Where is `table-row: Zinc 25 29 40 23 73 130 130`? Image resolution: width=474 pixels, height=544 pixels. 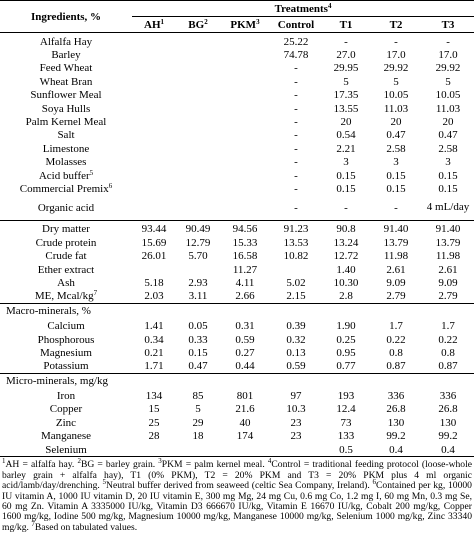 table-row: Zinc 25 29 40 23 73 130 130 is located at coordinates (237, 422).